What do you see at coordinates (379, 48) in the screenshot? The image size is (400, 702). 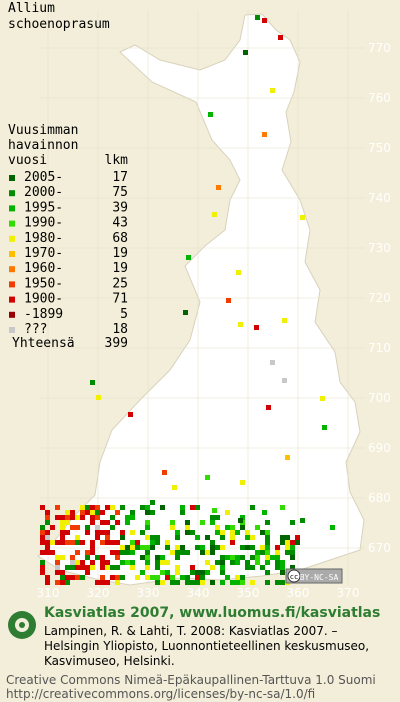 I see `y-tick-label: 770` at bounding box center [379, 48].